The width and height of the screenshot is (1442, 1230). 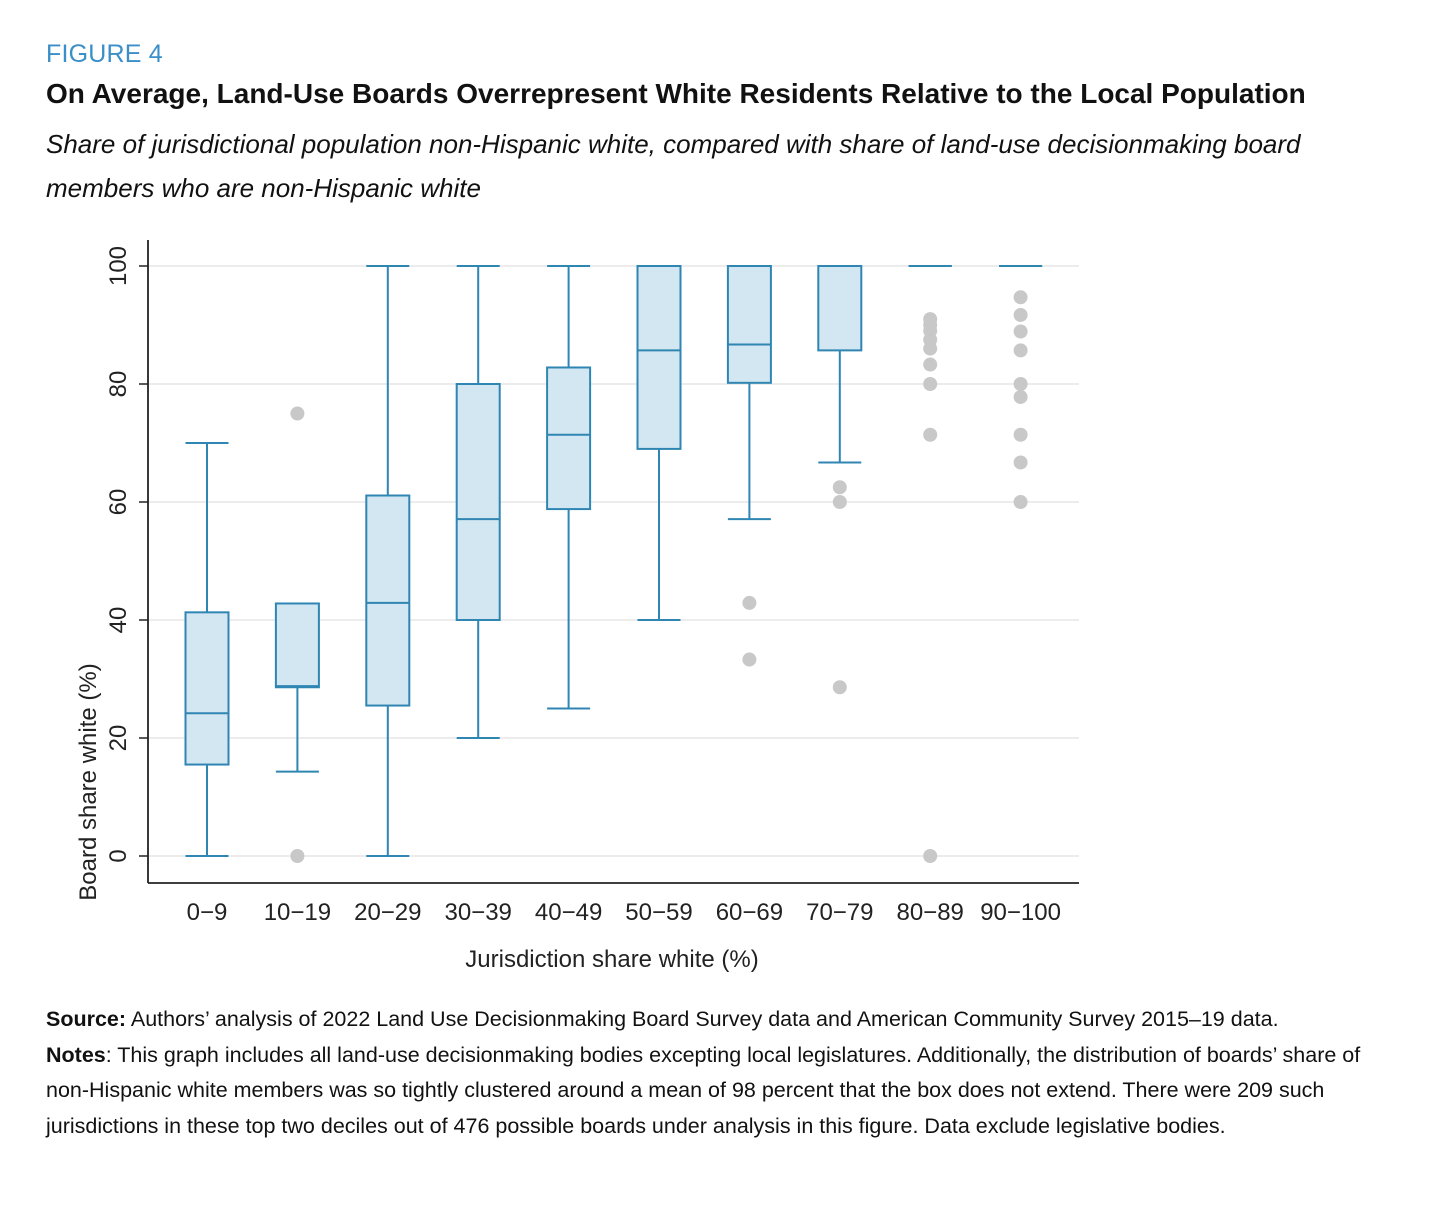 What do you see at coordinates (658, 912) in the screenshot?
I see `x-tick-label-5: 50−59` at bounding box center [658, 912].